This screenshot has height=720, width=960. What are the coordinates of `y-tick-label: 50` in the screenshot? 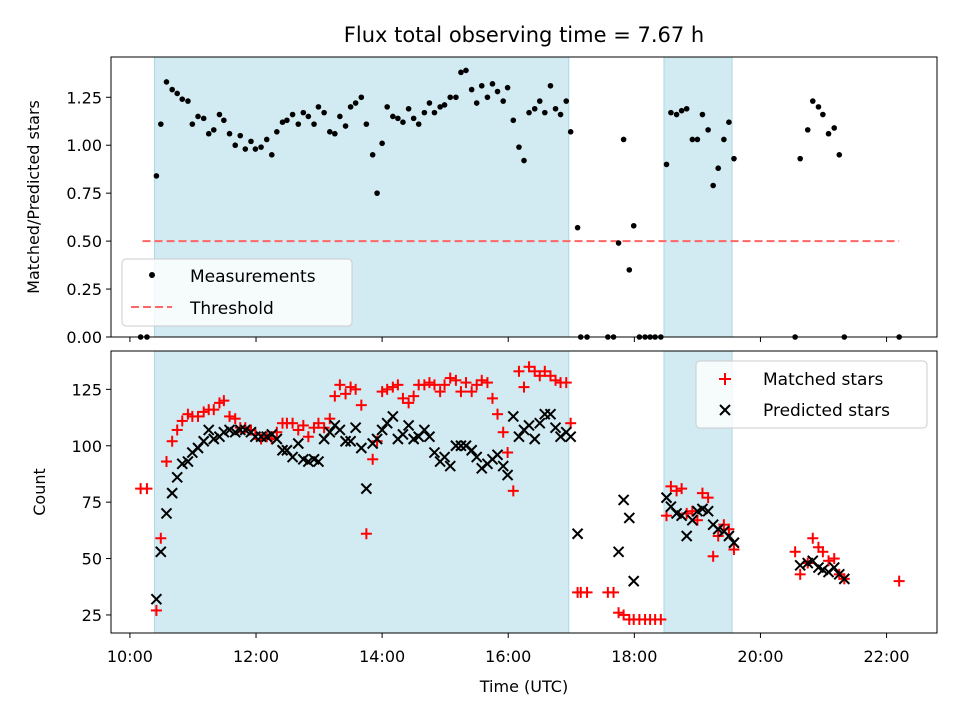 It's located at (92, 559).